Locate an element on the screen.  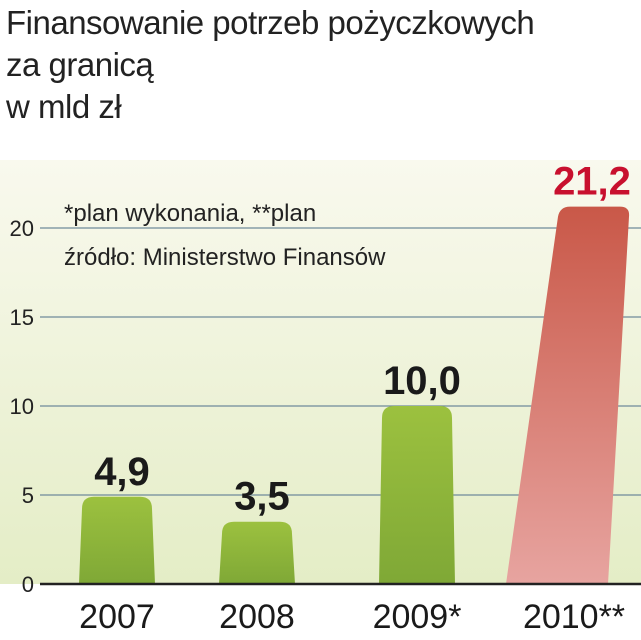
y-tick-label: 15 is located at coordinates (22, 317).